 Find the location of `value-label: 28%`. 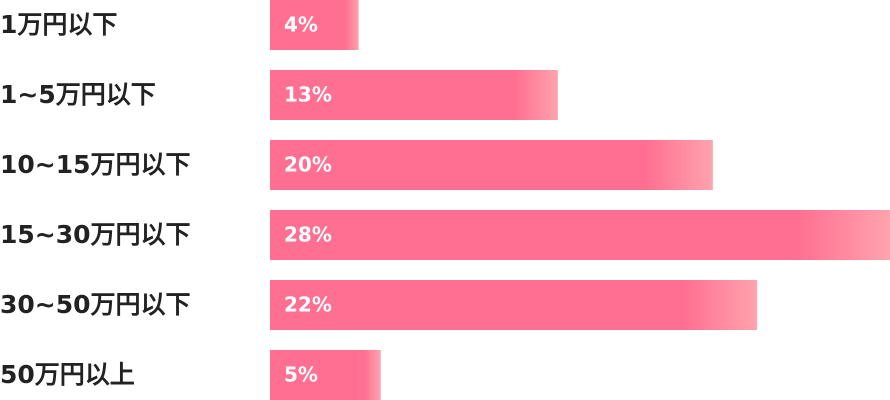

value-label: 28% is located at coordinates (308, 235).